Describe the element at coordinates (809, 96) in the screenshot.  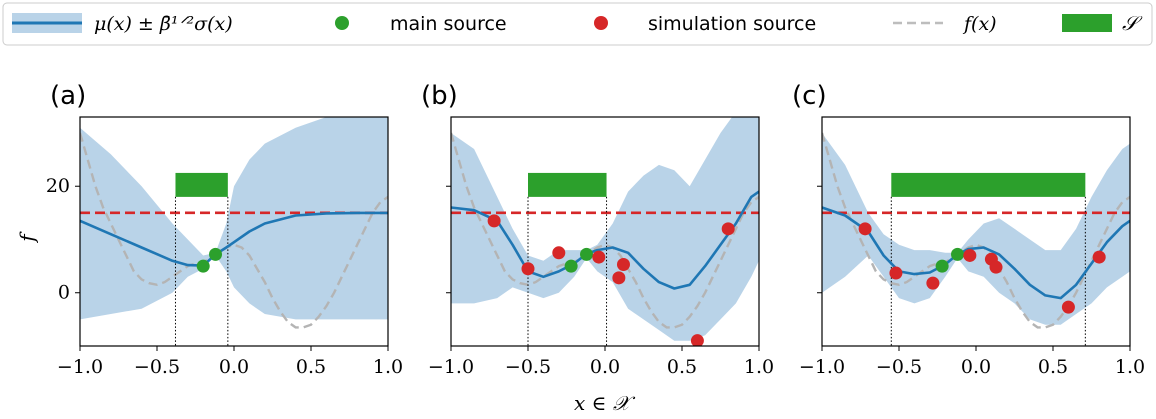
I see `panel-label: (c)` at that location.